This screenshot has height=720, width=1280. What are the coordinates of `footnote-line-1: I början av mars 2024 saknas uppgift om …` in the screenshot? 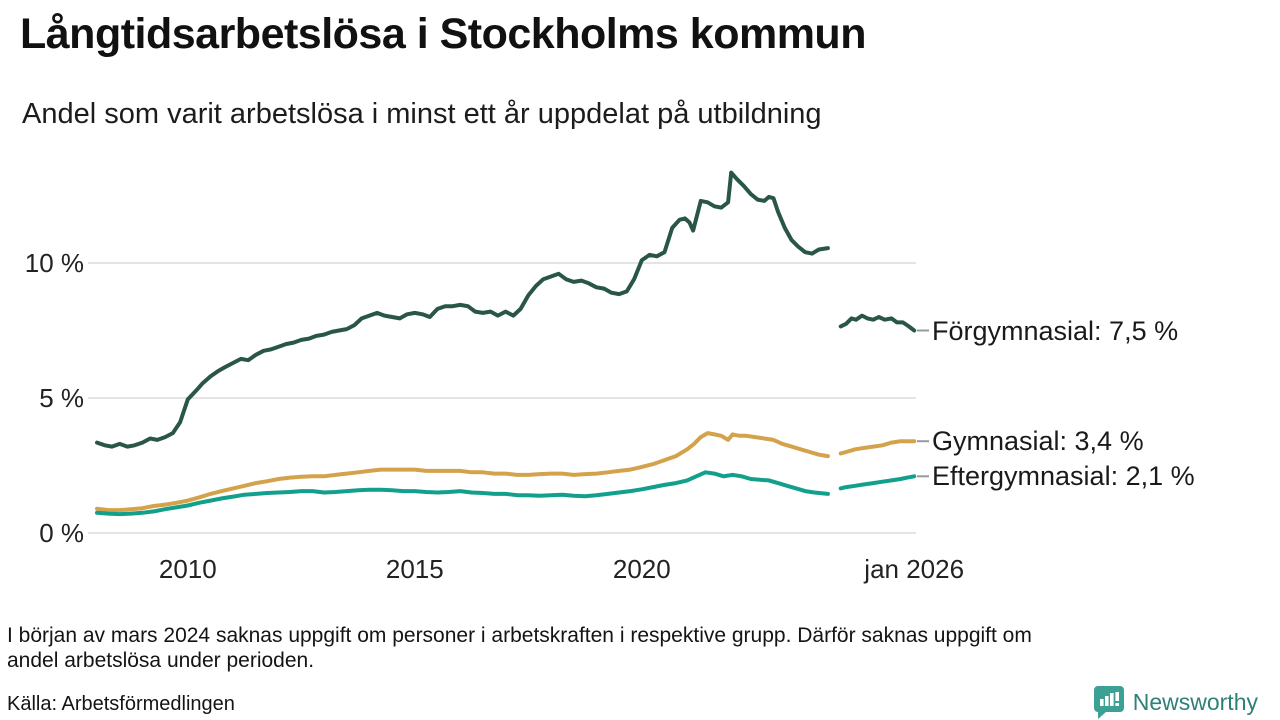 It's located at (519, 635).